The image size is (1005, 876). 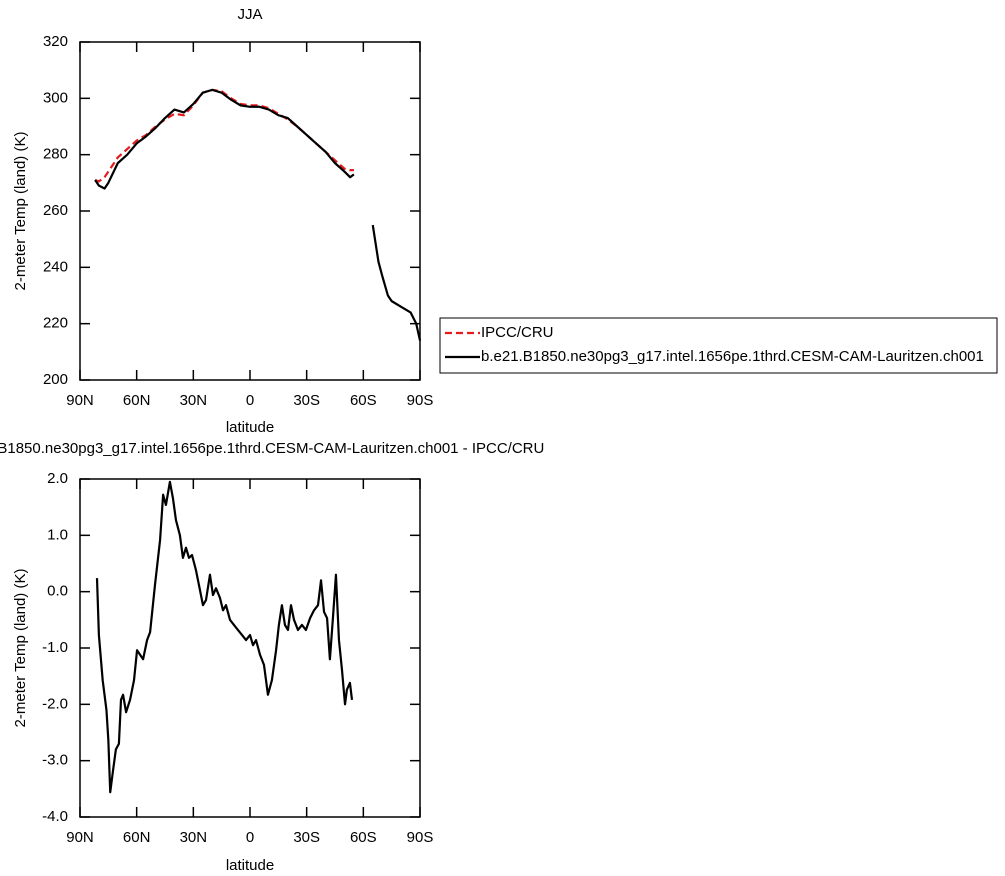 I want to click on y-tick-label: -3.0, so click(x=55, y=760).